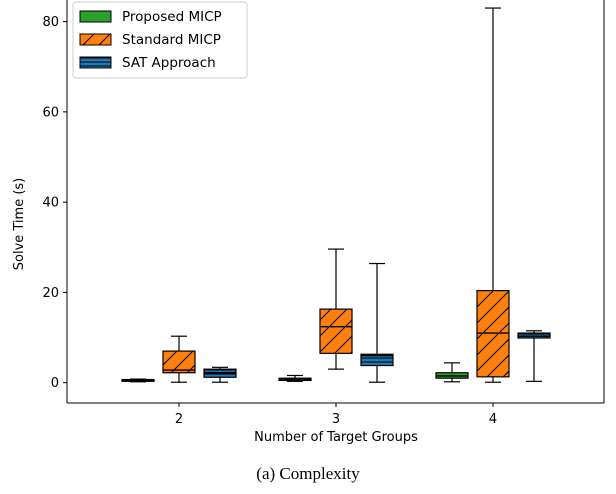 This screenshot has width=616, height=494. Describe the element at coordinates (50, 112) in the screenshot. I see `y-tick-label: 60` at that location.